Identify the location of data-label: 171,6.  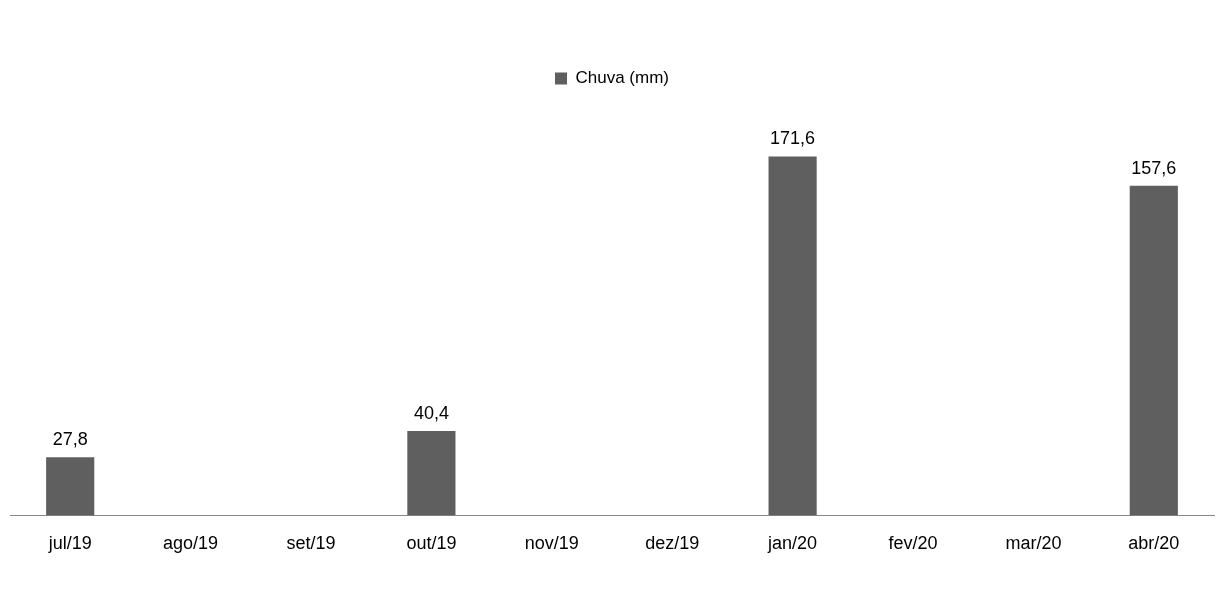
(793, 138).